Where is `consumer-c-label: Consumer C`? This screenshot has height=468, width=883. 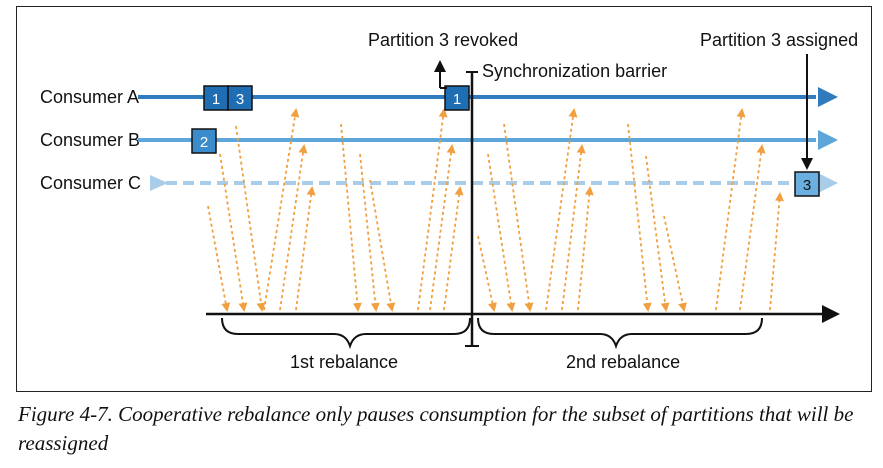
consumer-c-label: Consumer C is located at coordinates (90, 183).